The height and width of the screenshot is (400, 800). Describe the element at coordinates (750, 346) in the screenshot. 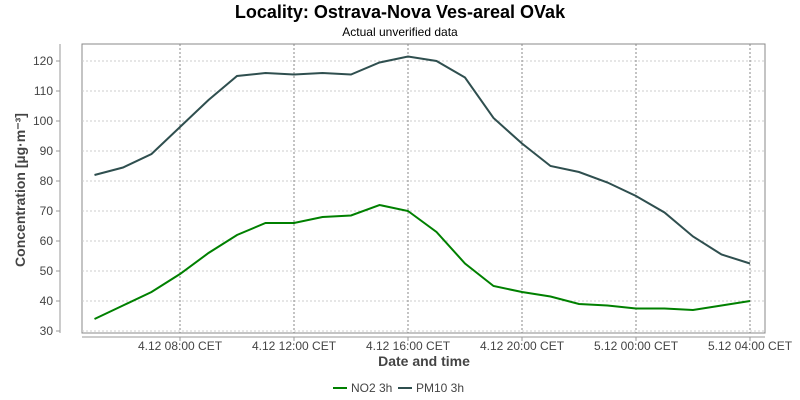

I see `x-tick-label: 5.12 04:00 CET` at that location.